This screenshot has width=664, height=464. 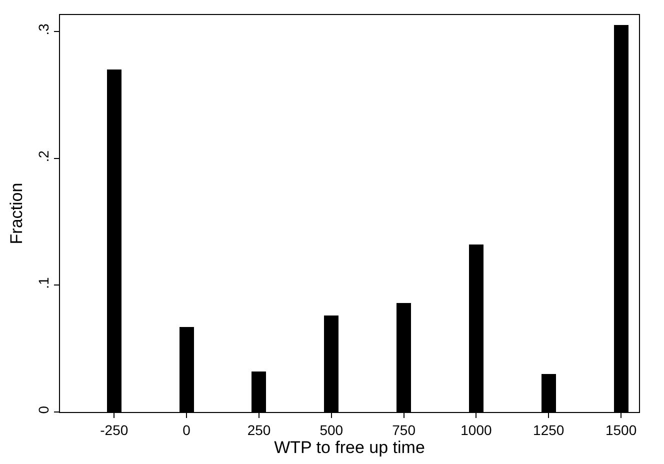 What do you see at coordinates (16, 213) in the screenshot?
I see `y-axis-title: Fraction` at bounding box center [16, 213].